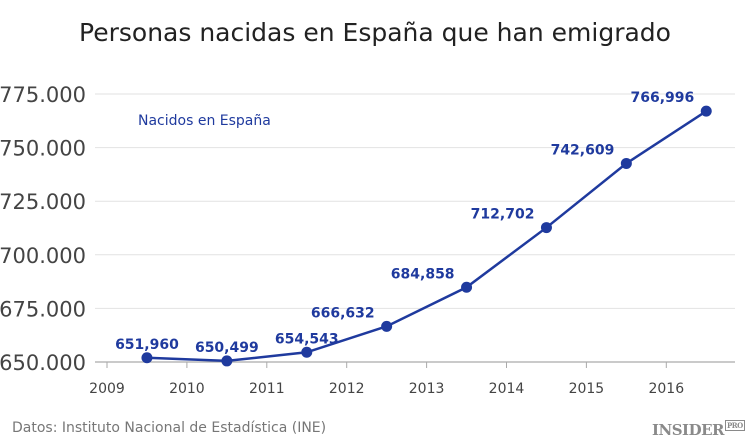 The height and width of the screenshot is (447, 750). What do you see at coordinates (43, 256) in the screenshot?
I see `y-tick-label: 700.000` at bounding box center [43, 256].